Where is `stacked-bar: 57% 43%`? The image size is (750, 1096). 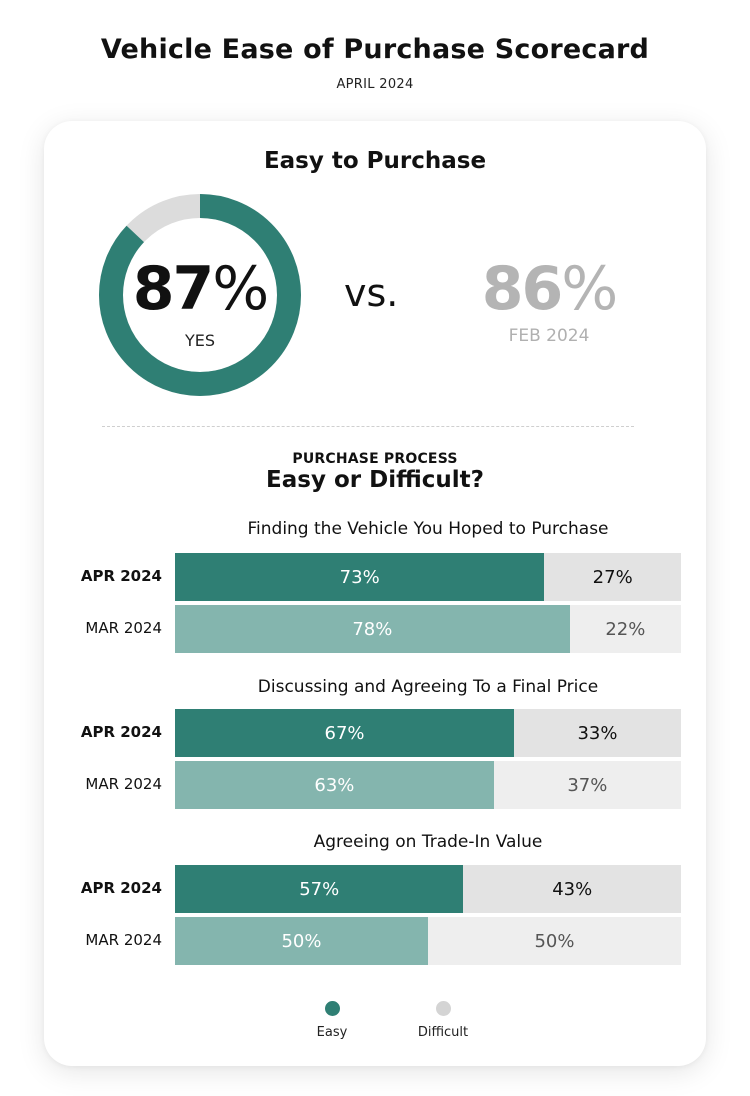
stacked-bar: 57% 43% is located at coordinates (428, 889).